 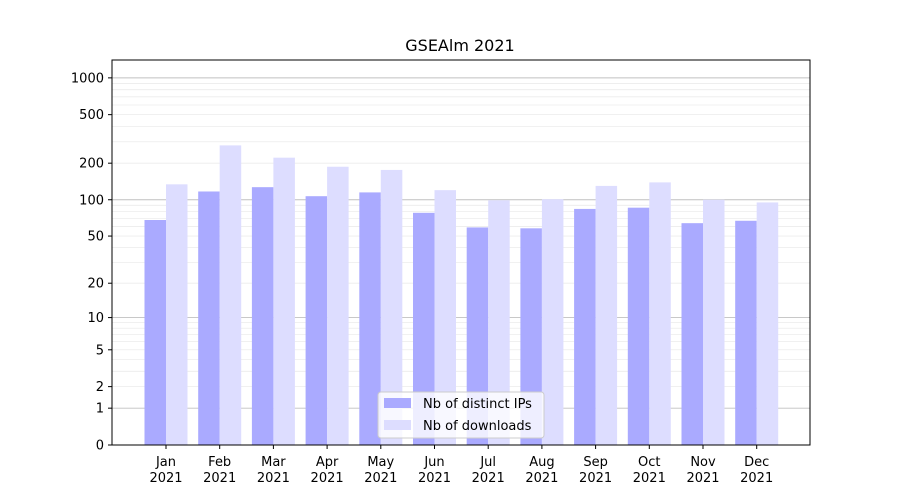 I want to click on x-tick-label-month: May, so click(x=380, y=462).